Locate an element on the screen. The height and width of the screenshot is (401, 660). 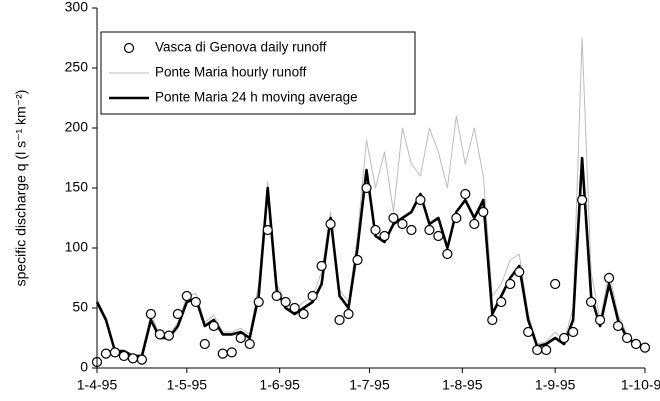
x-tick-label: 1-5-95 is located at coordinates (187, 385).